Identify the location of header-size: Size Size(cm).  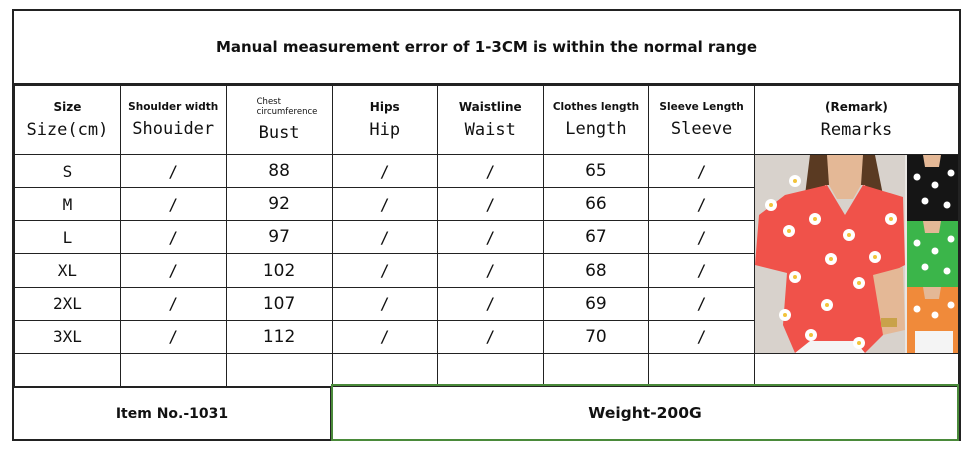
(67, 120).